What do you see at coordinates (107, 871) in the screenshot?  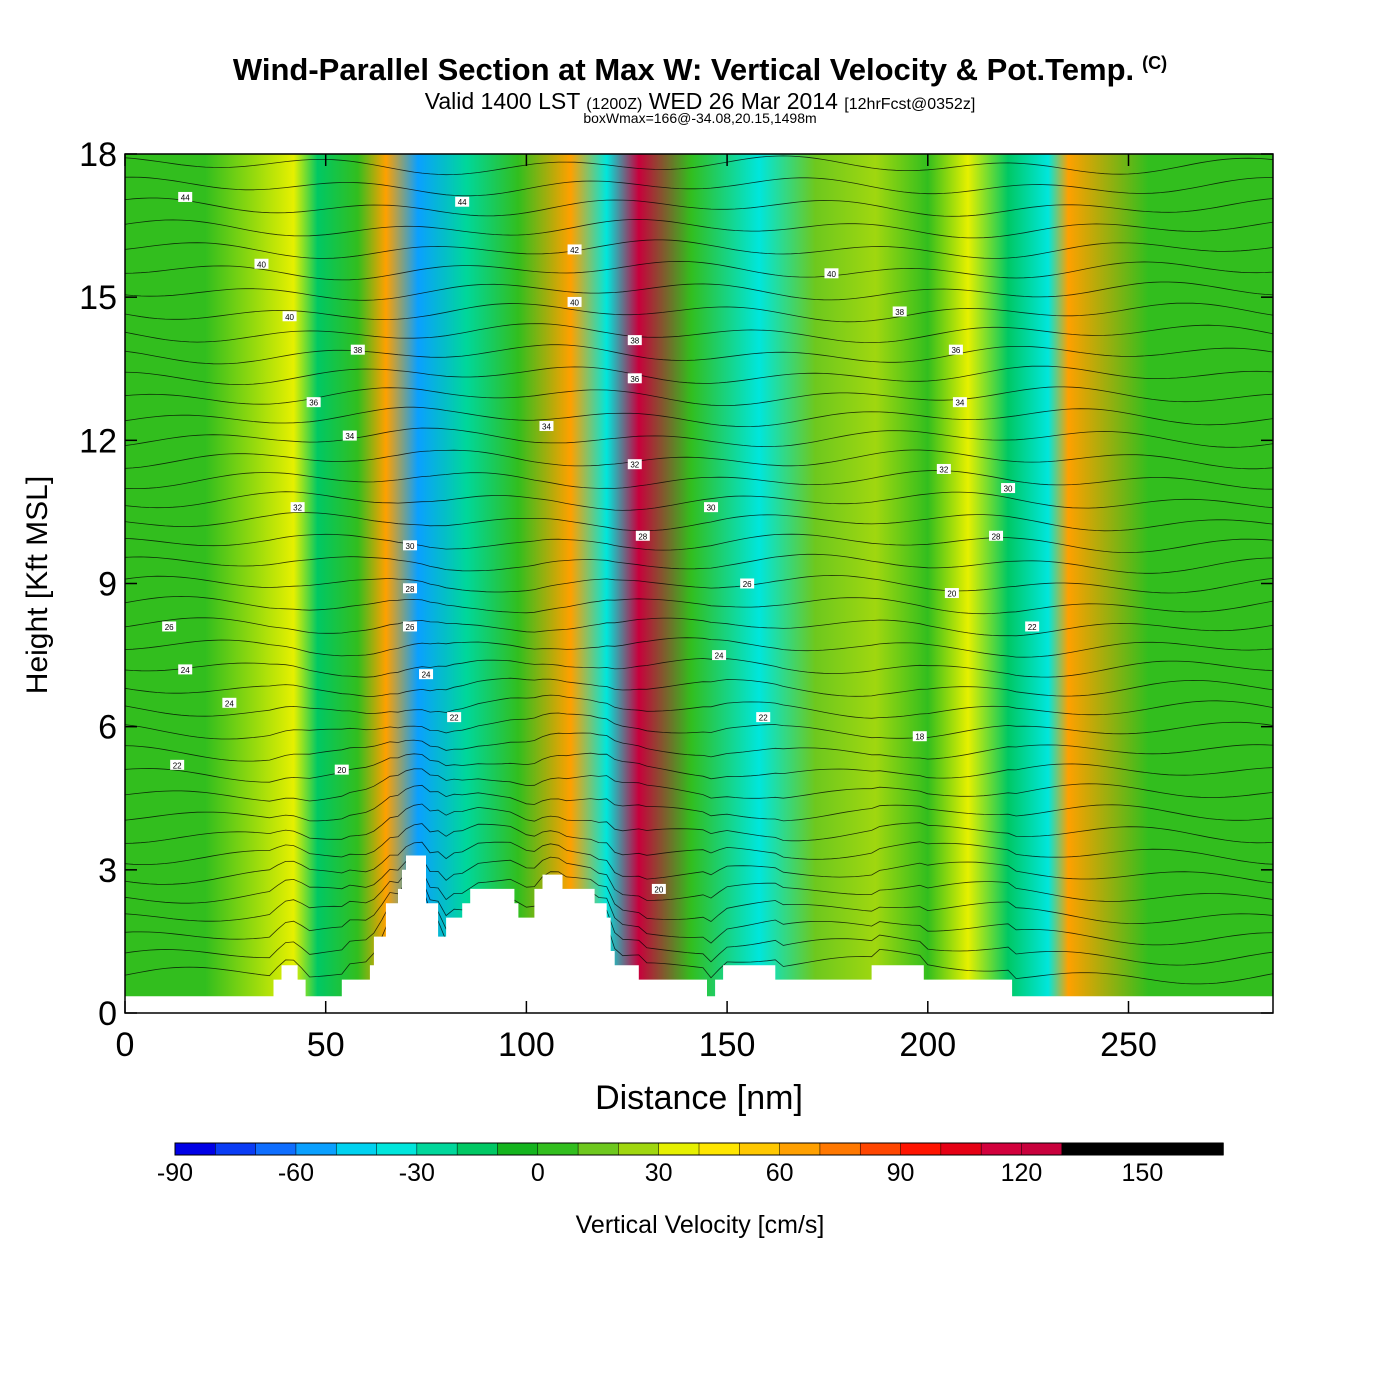 I see `y-tick-label: 3` at bounding box center [107, 871].